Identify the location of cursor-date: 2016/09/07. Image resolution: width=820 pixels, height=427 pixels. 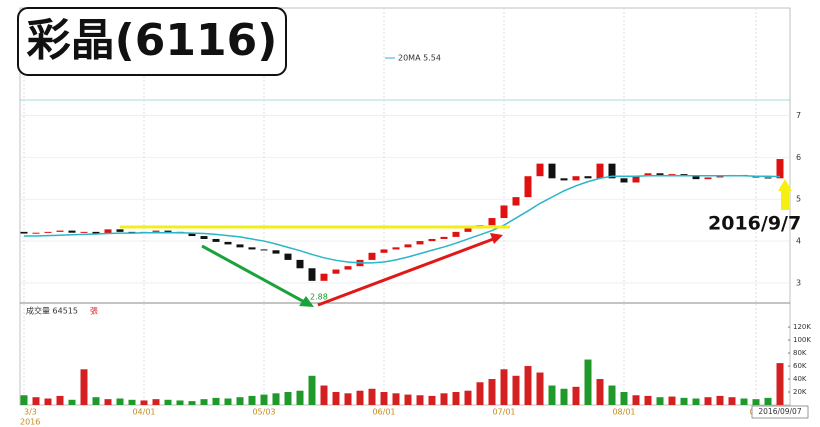
(779, 411).